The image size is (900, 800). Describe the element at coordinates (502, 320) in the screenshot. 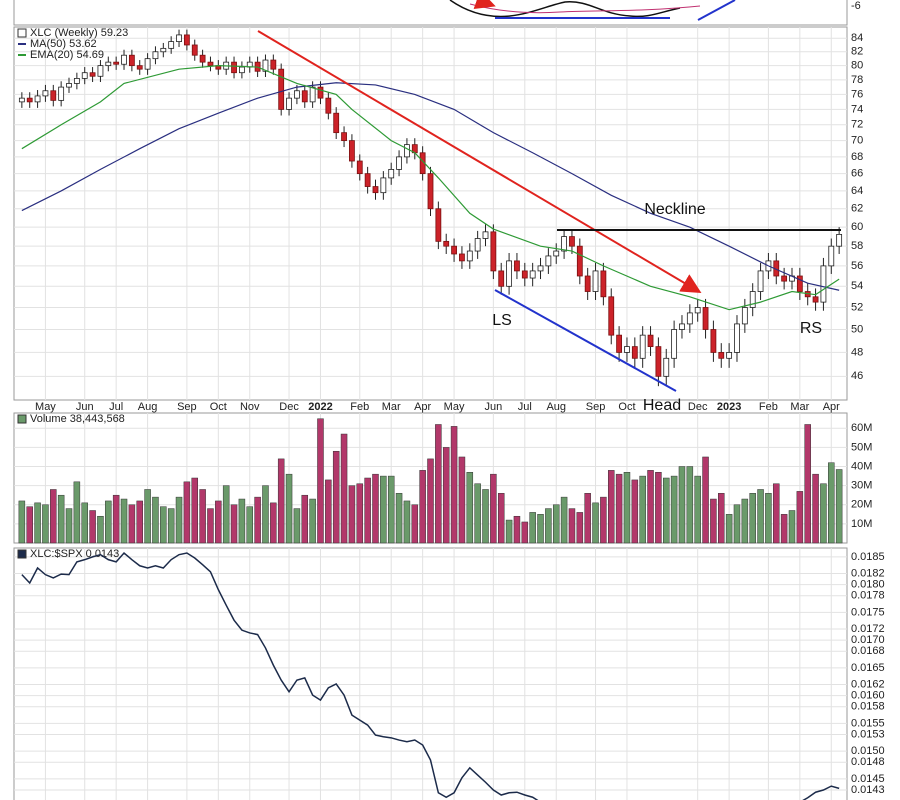

I see `annotation: LS` at that location.